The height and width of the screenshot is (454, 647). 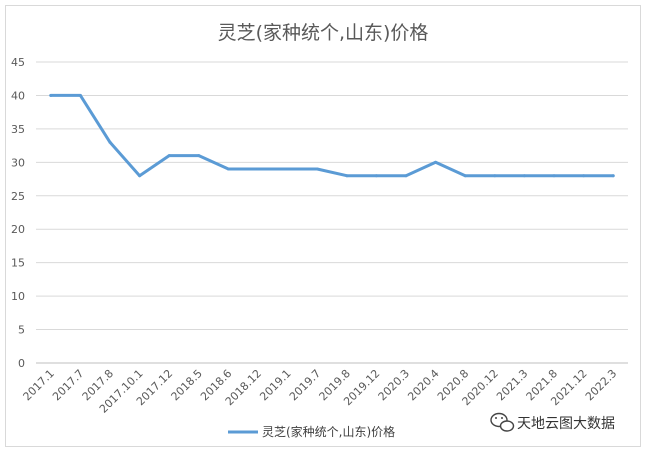 What do you see at coordinates (21, 363) in the screenshot?
I see `y-tick-label: 0` at bounding box center [21, 363].